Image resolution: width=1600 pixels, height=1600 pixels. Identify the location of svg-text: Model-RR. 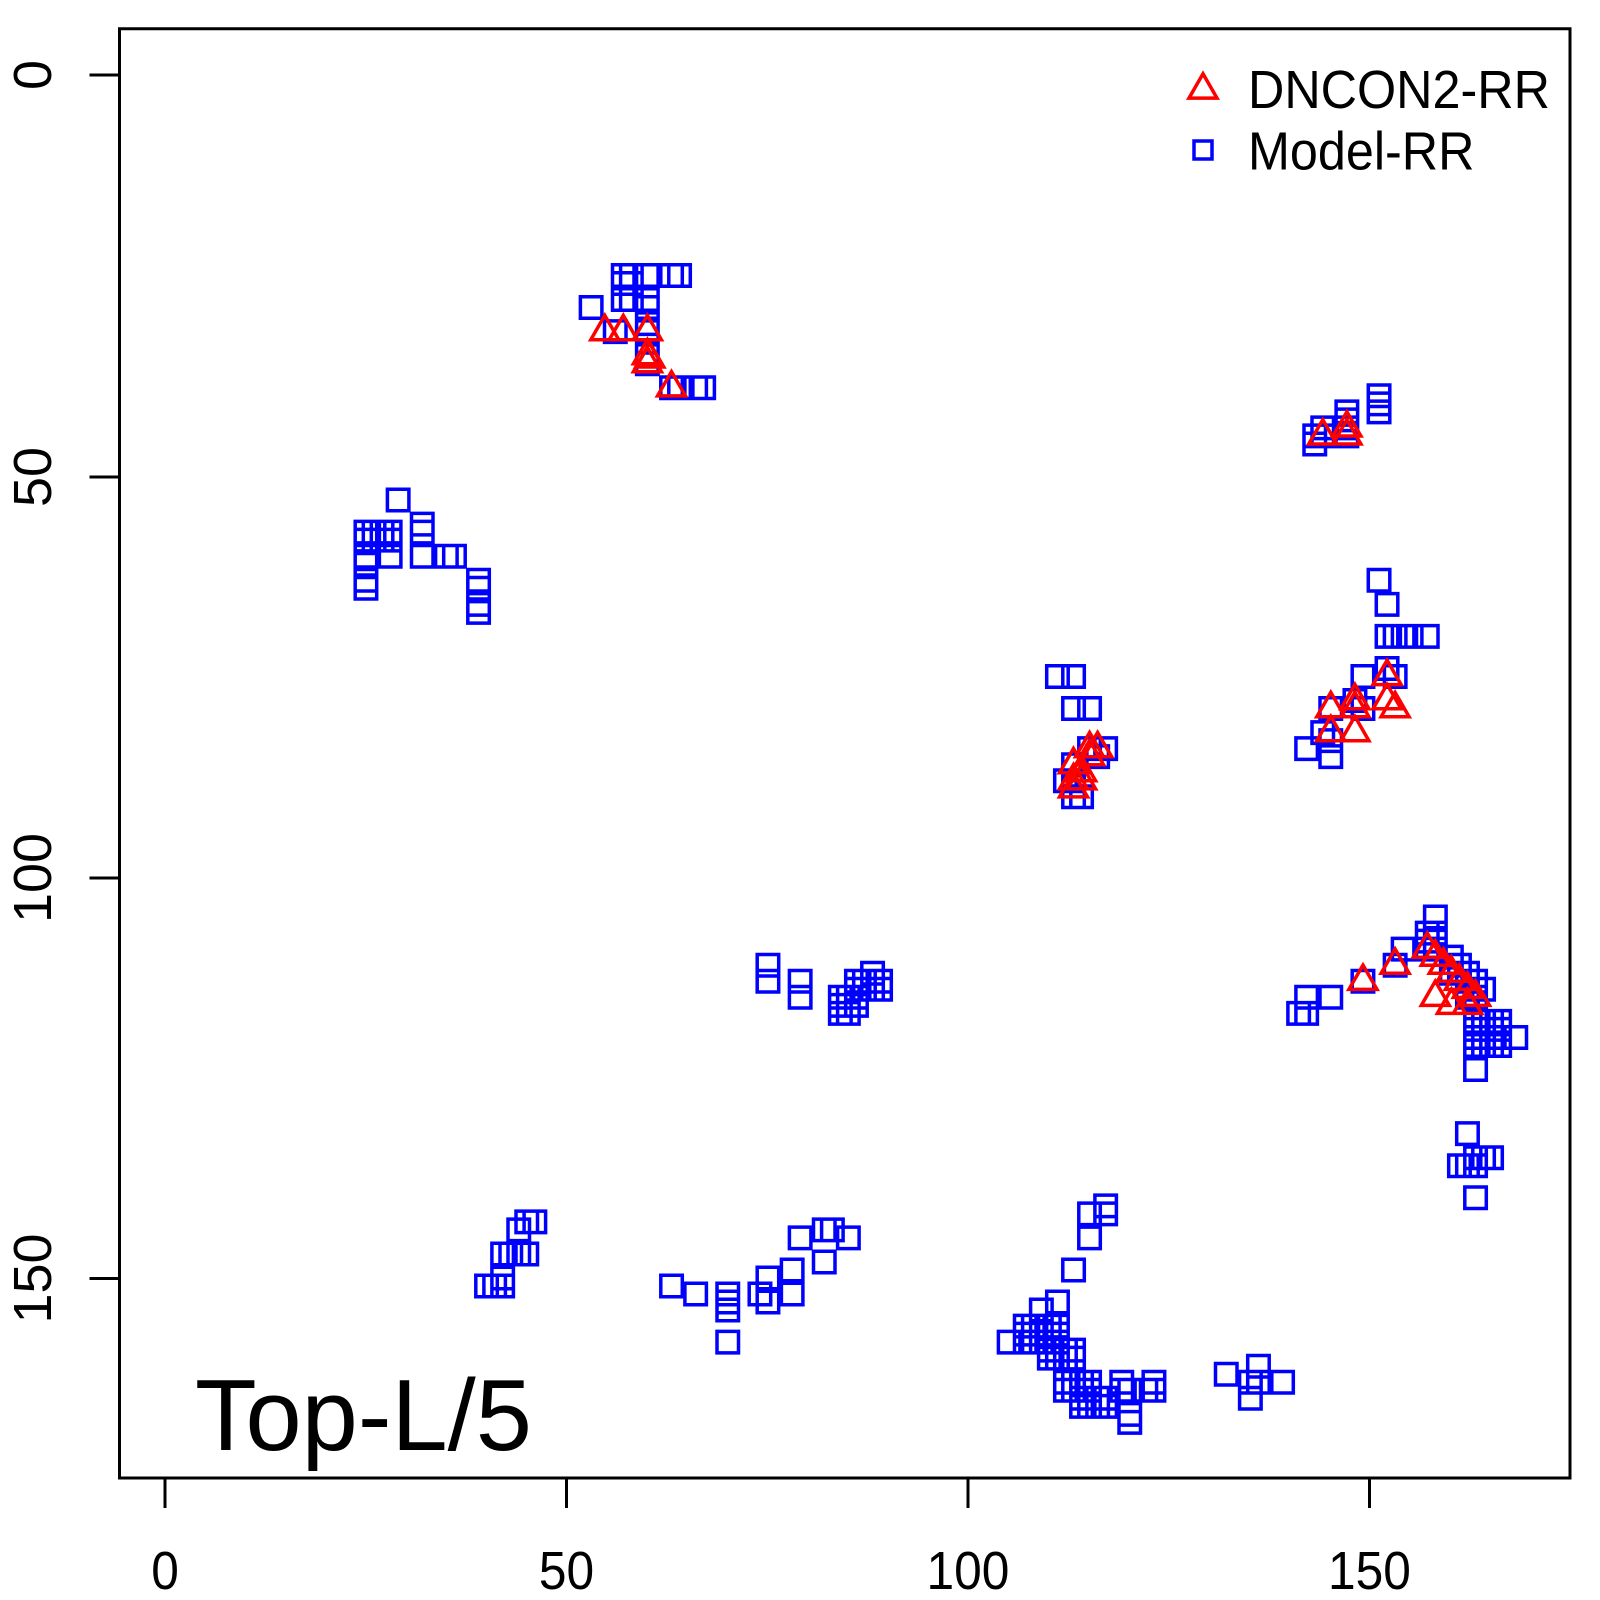
(1361, 152).